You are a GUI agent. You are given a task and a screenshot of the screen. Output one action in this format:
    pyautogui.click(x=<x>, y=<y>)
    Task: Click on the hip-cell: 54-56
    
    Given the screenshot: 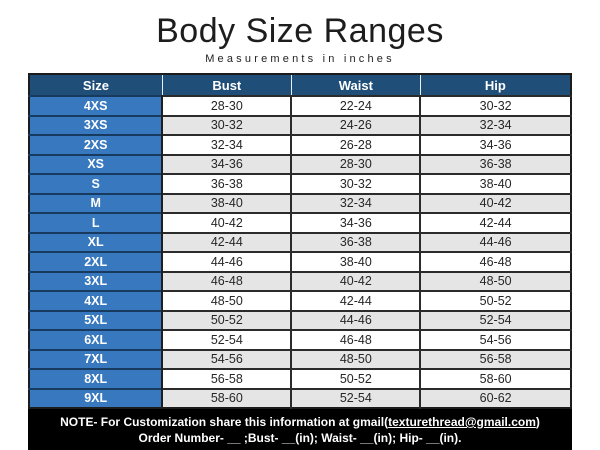 What is the action you would take?
    pyautogui.click(x=495, y=339)
    